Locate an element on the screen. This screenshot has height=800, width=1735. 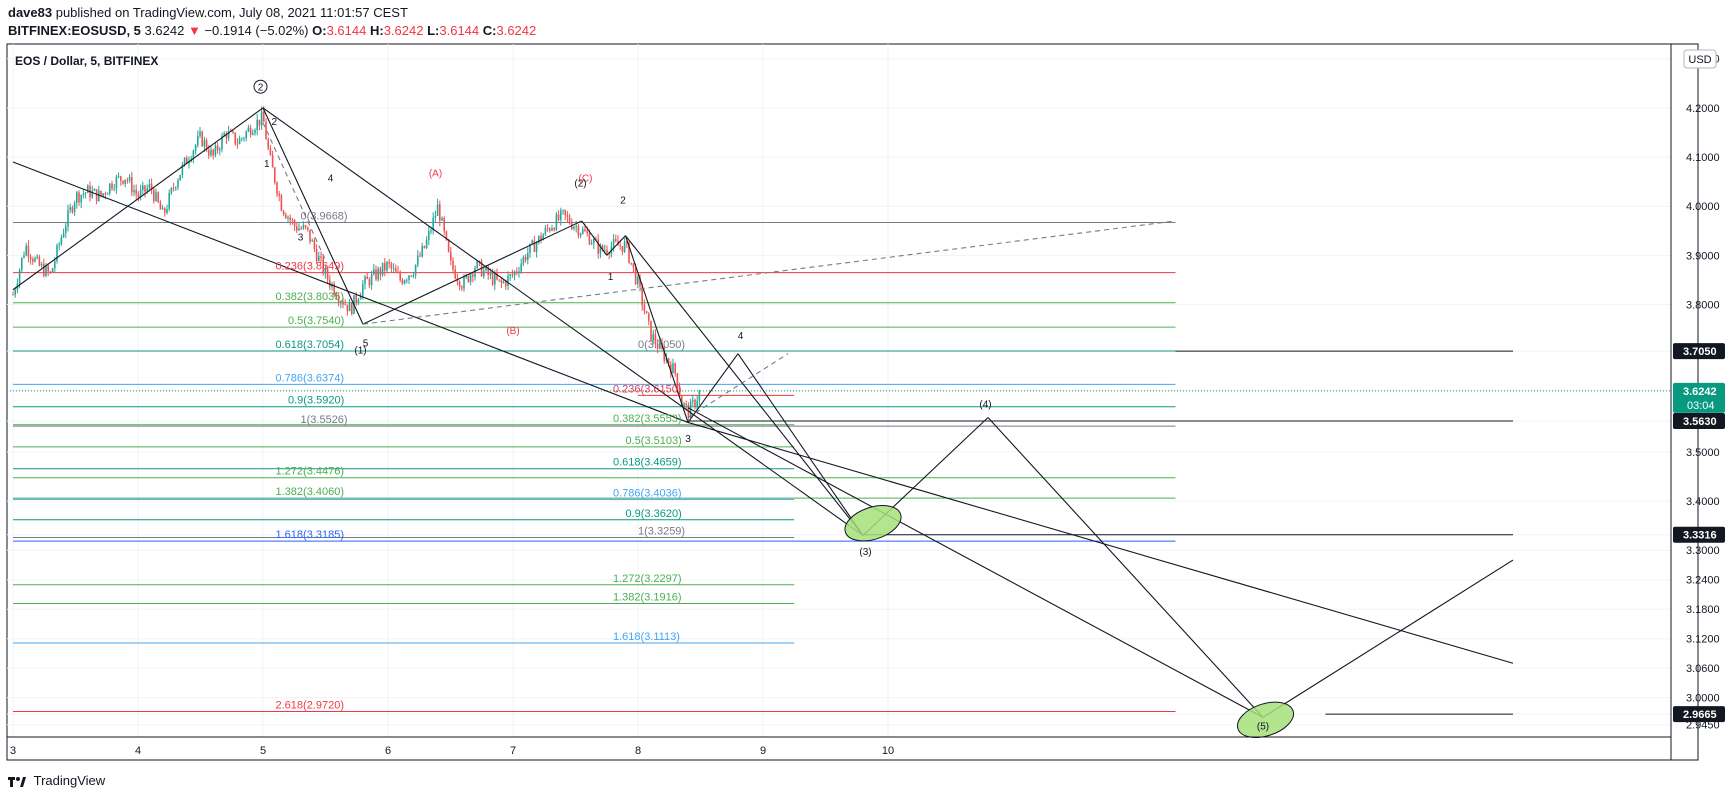
fib-level-label: 0.618(3.4659) is located at coordinates (647, 463).